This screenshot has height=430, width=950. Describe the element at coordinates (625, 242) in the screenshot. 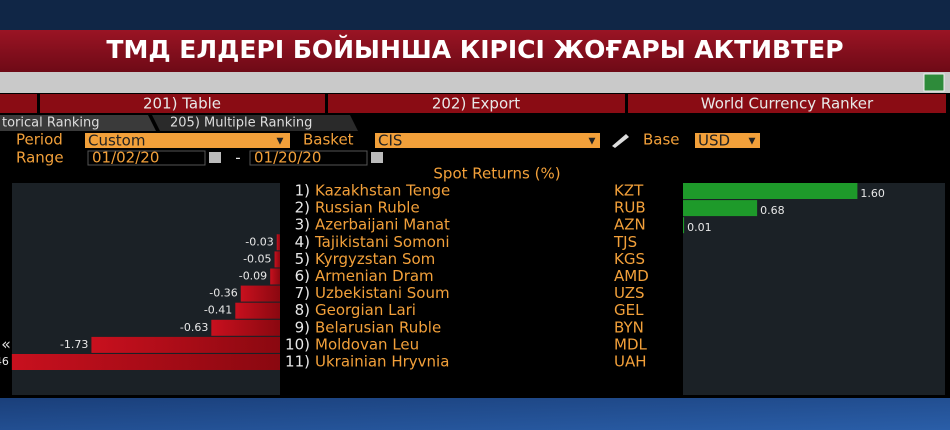

I see `currency-code: TJS` at that location.